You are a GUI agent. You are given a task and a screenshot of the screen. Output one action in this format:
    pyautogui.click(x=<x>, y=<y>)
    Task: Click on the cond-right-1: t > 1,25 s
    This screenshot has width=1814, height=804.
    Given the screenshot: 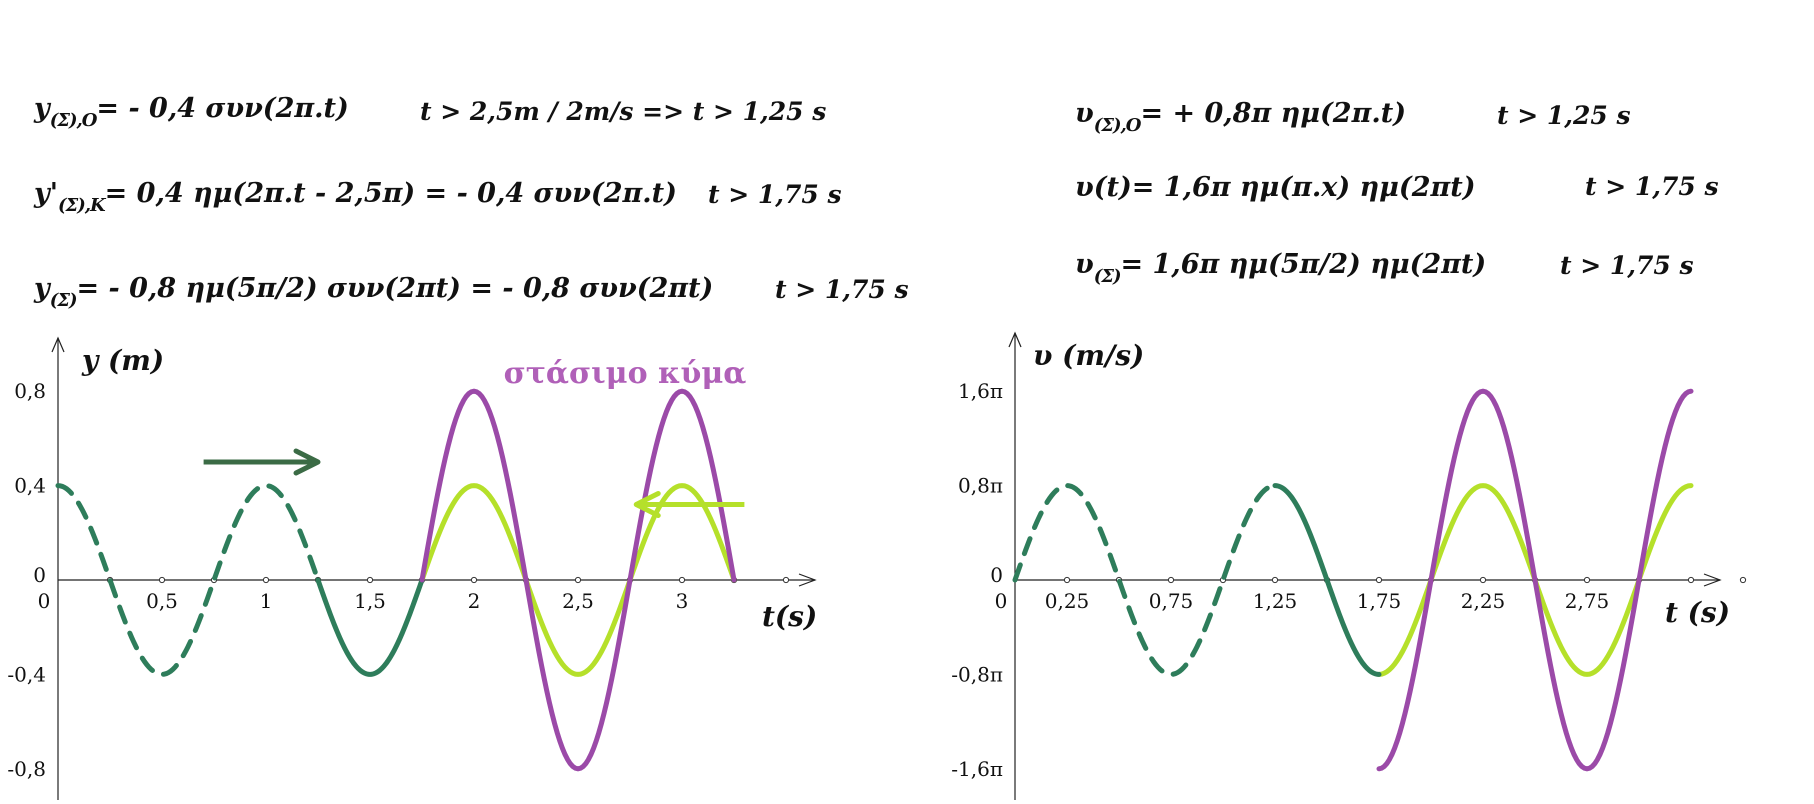 What is the action you would take?
    pyautogui.click(x=1564, y=115)
    